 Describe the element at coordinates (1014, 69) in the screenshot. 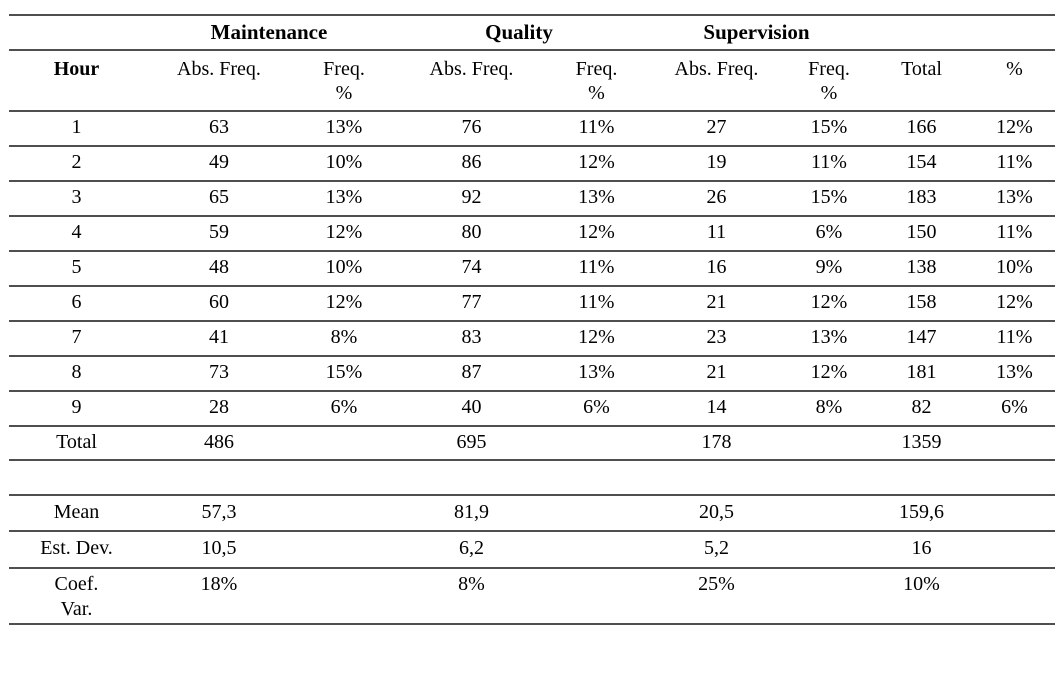

I see `column-header-pct: %` at that location.